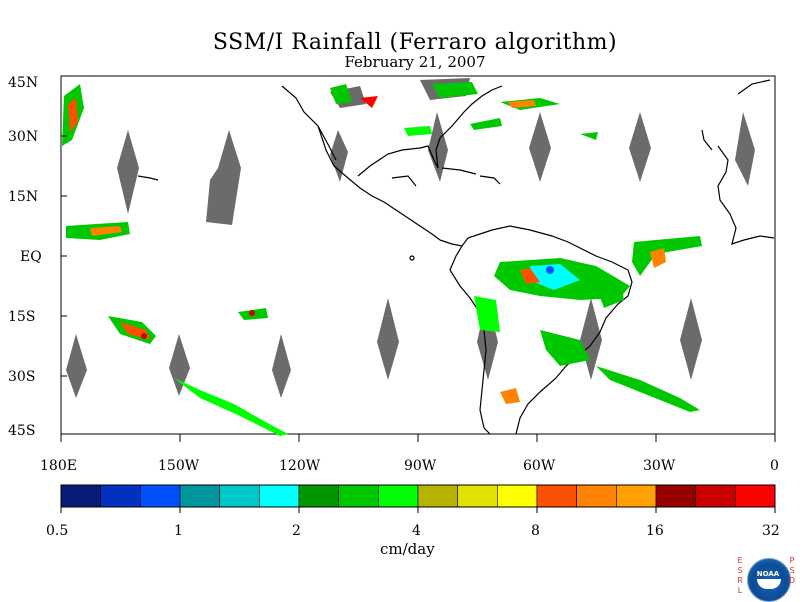 This screenshot has height=602, width=800. I want to click on lon-label: 150W, so click(179, 466).